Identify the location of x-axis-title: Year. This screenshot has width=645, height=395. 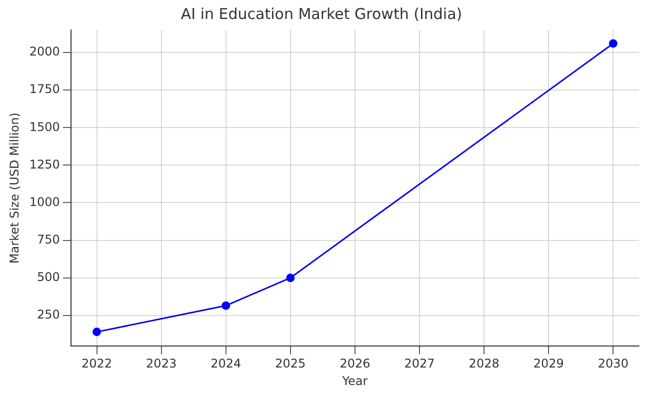
(354, 381).